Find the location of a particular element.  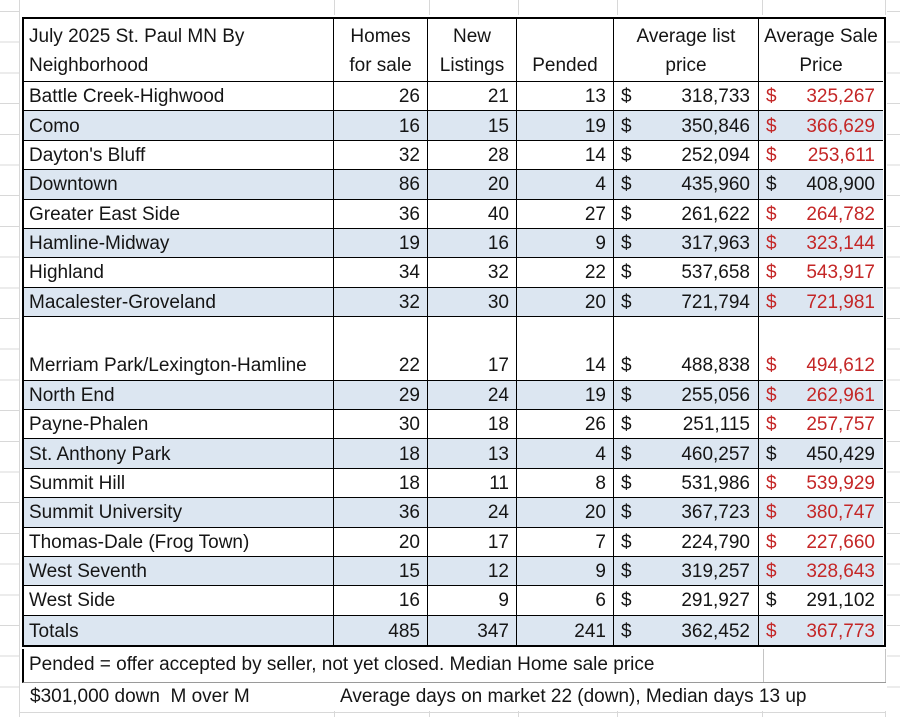

new-listings-cell: 13 is located at coordinates (472, 454).